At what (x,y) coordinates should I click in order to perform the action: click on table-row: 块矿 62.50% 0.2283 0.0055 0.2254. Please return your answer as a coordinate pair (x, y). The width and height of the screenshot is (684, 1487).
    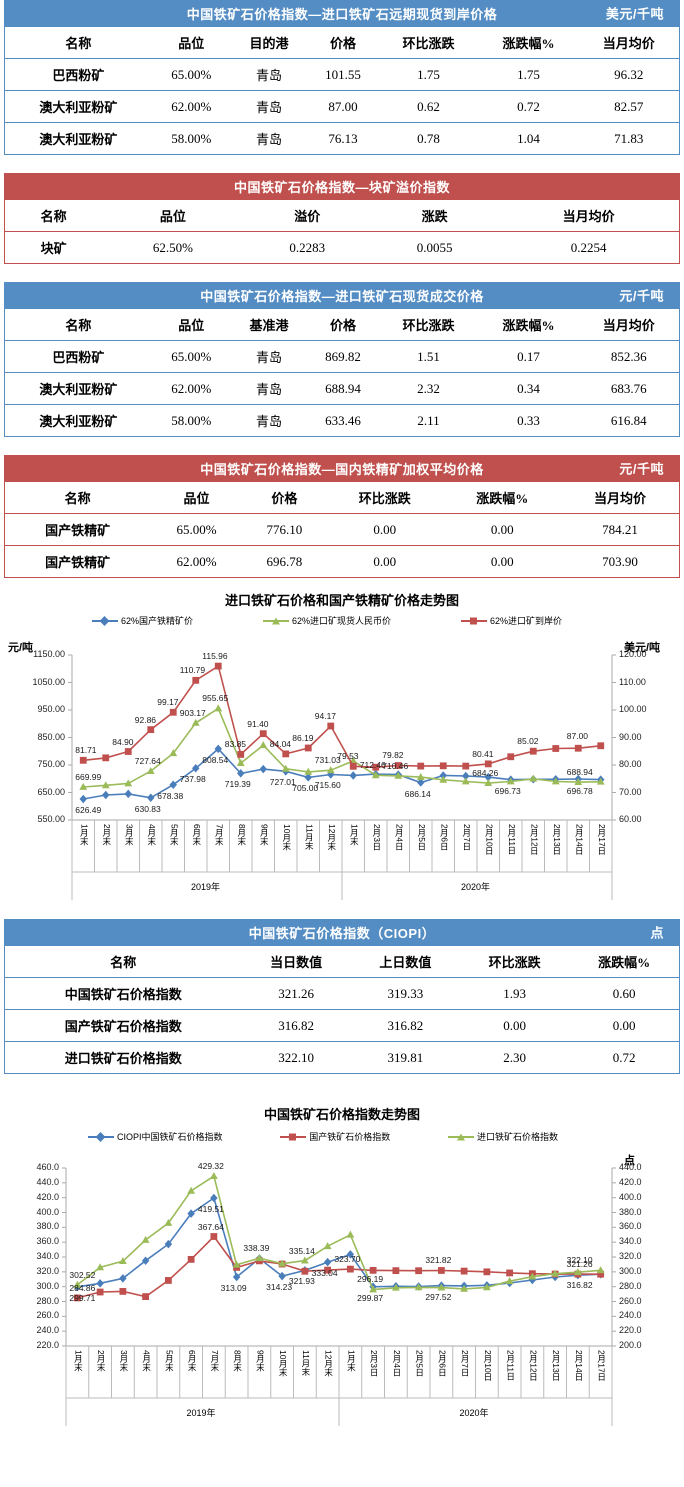
    Looking at the image, I should click on (342, 247).